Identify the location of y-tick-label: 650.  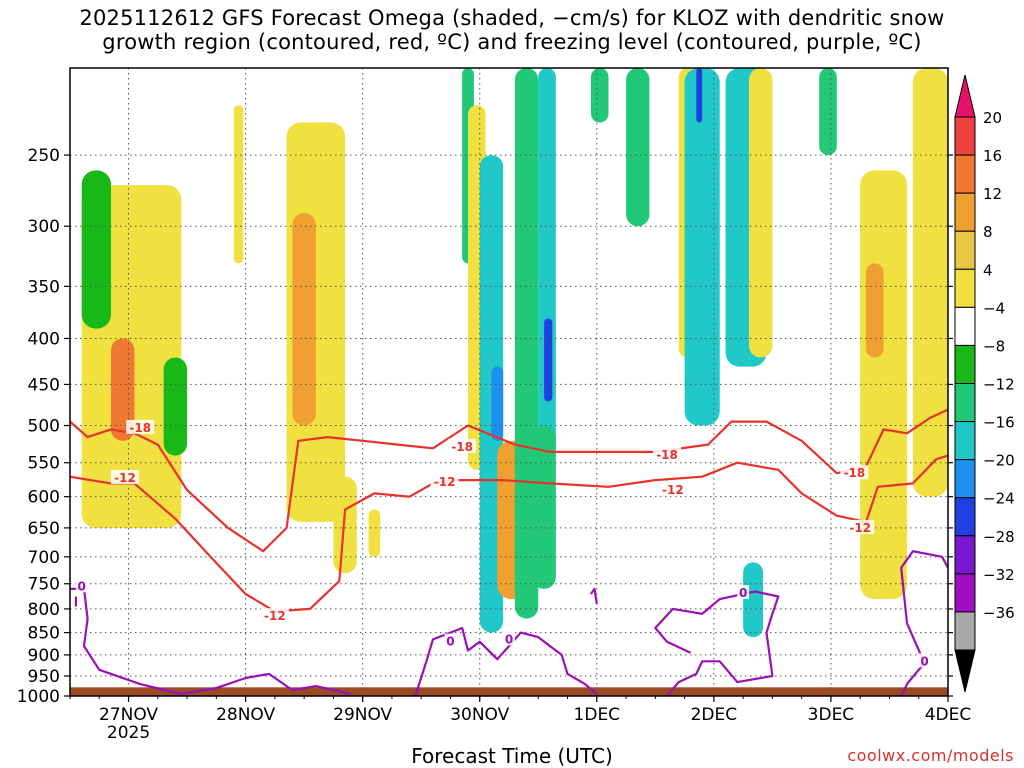
(44, 529).